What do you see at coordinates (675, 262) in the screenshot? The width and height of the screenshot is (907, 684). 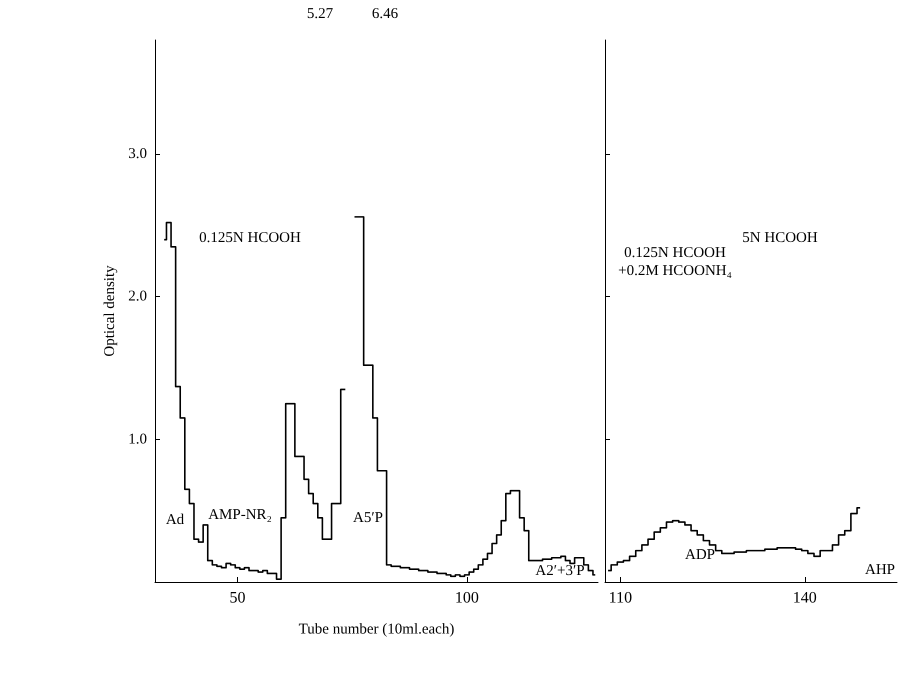 I see `annotation: 0.125N HCOOH +0.2M HCOONH₄` at bounding box center [675, 262].